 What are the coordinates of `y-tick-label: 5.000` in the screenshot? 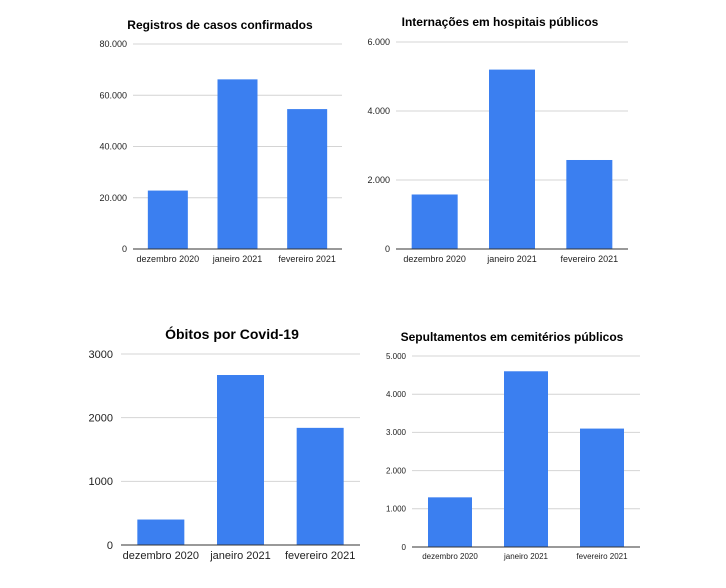 It's located at (396, 356).